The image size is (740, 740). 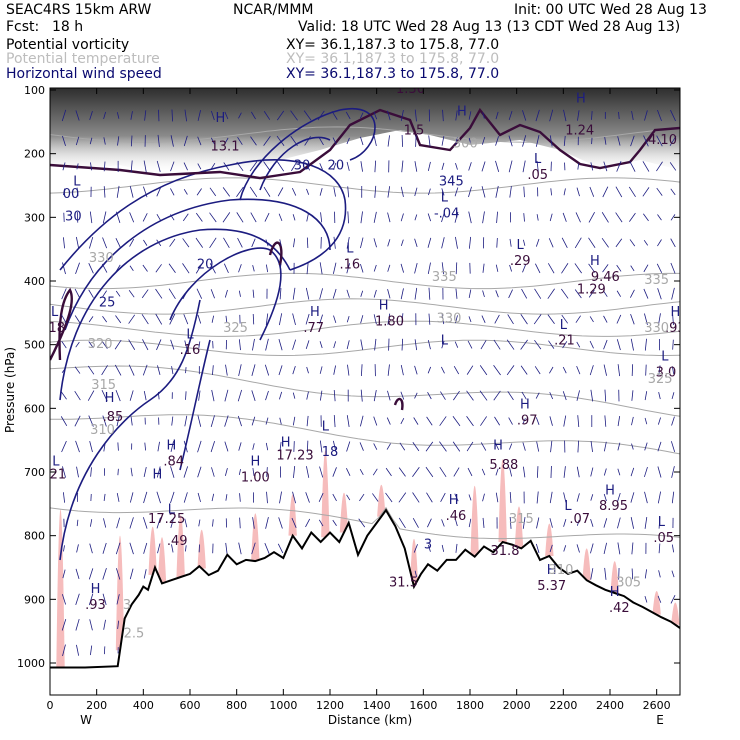 I want to click on extremum-label: .97, so click(x=527, y=420).